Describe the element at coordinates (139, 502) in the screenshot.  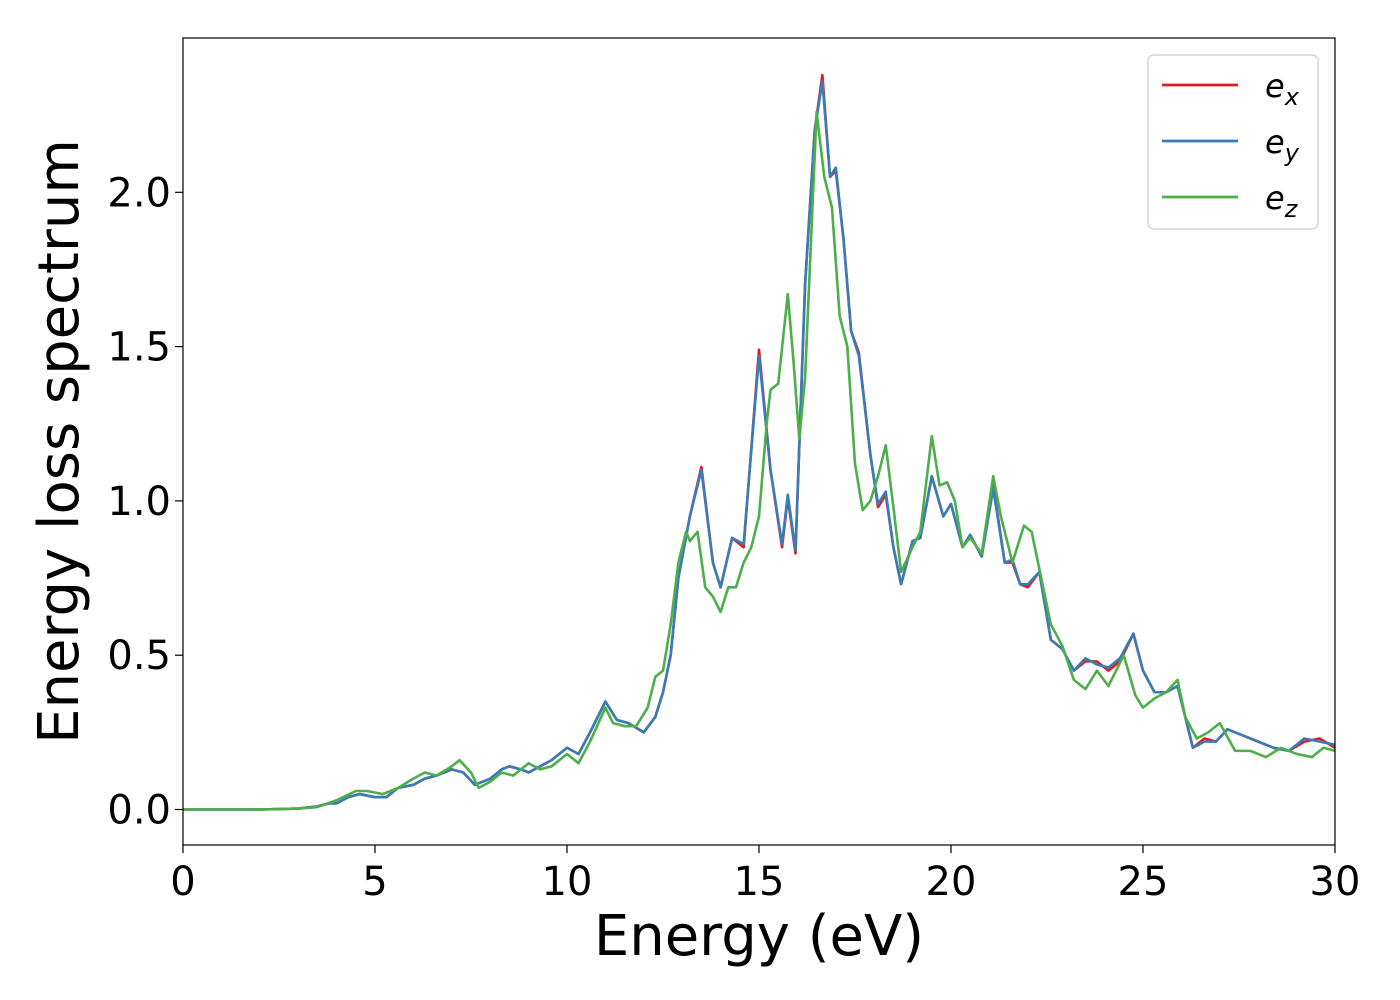
I see `y-tick-label: 1.0` at that location.